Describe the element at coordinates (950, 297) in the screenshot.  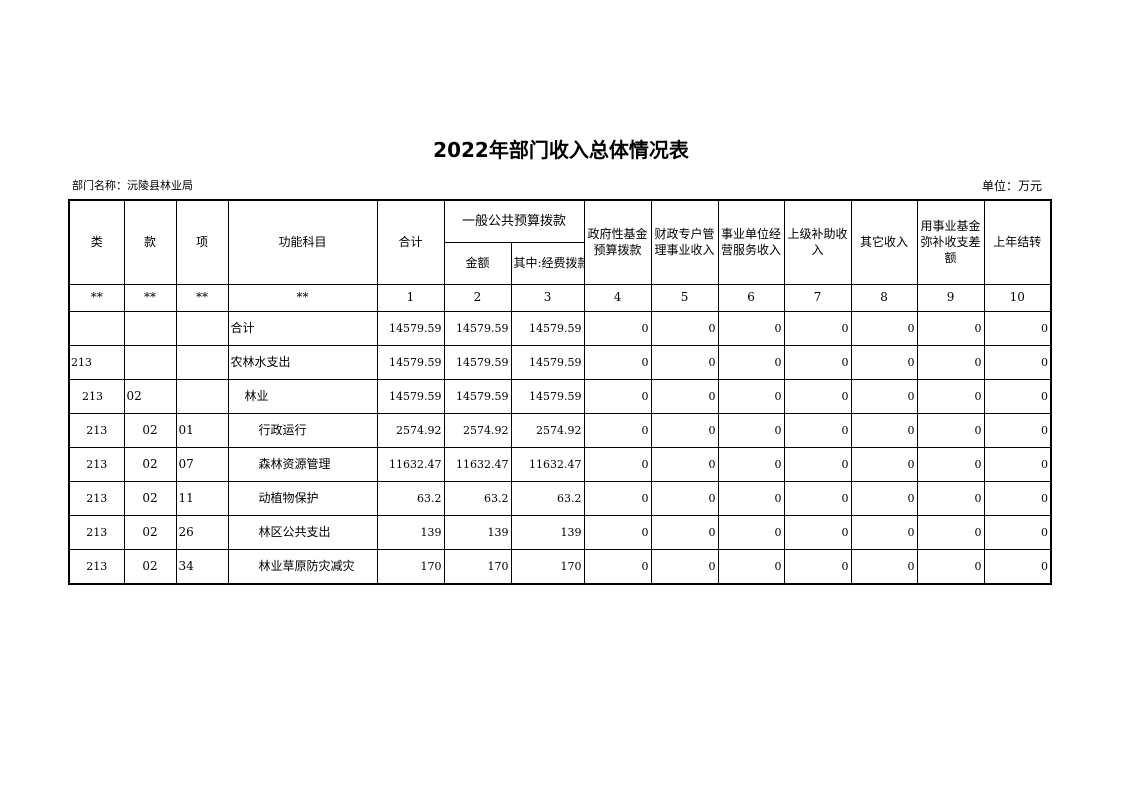
I see `index-cell: 9` at that location.